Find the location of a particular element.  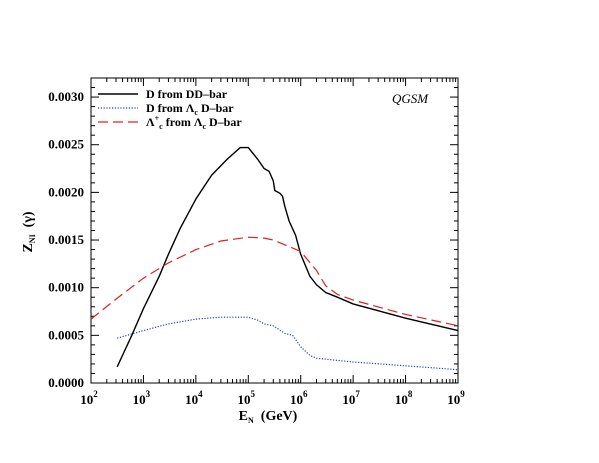

y-tick-label: 0.0000 is located at coordinates (66, 382).